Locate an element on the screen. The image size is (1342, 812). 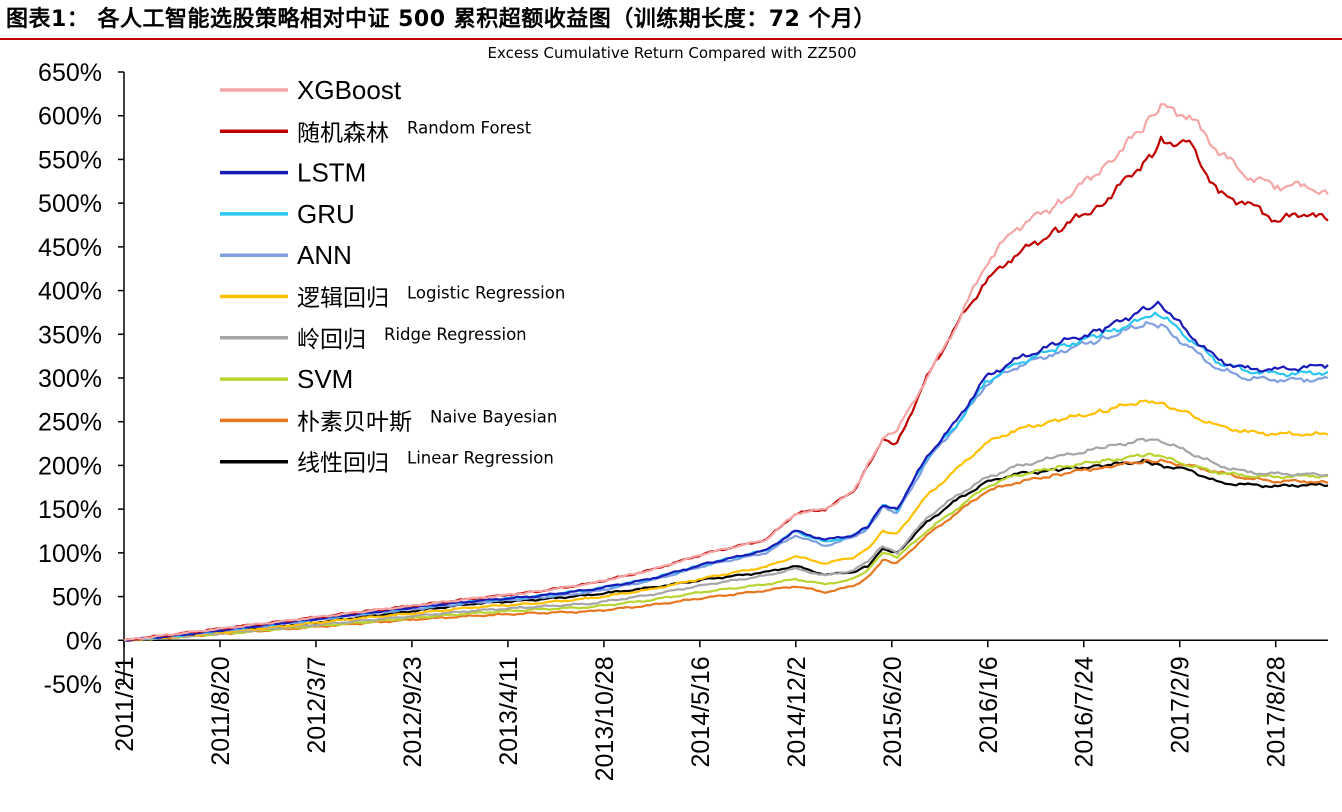
x-tick-label: 2011/8/20 is located at coordinates (221, 710).